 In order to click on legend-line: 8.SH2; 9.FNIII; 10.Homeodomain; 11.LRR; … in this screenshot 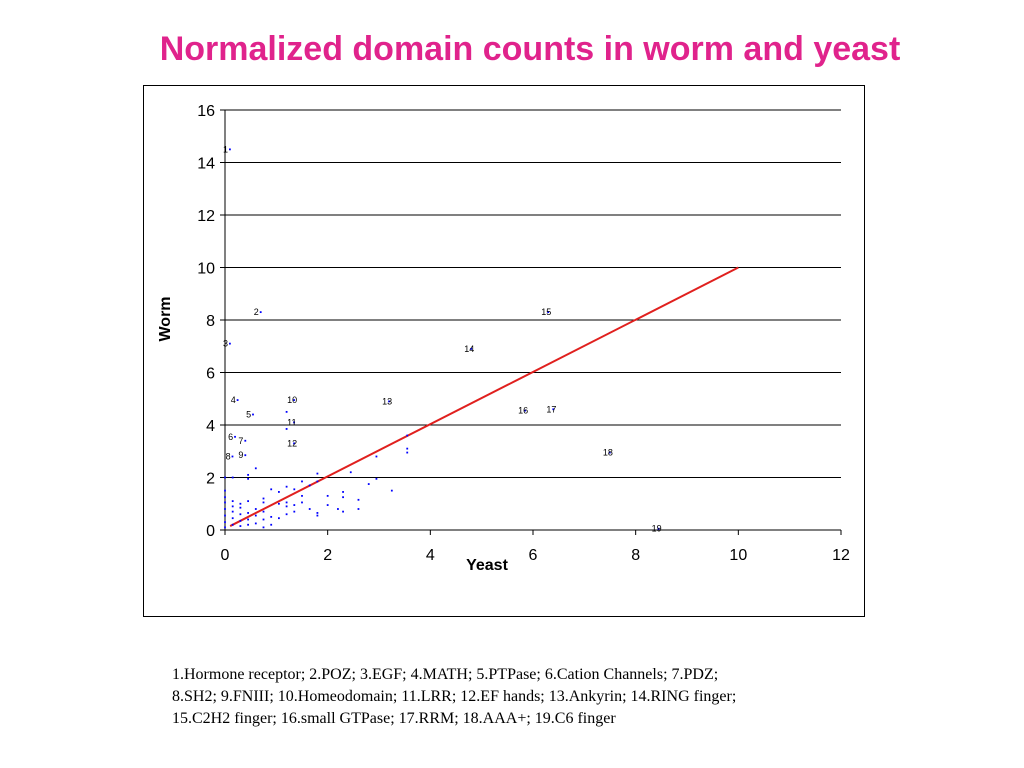, I will do `click(454, 696)`.